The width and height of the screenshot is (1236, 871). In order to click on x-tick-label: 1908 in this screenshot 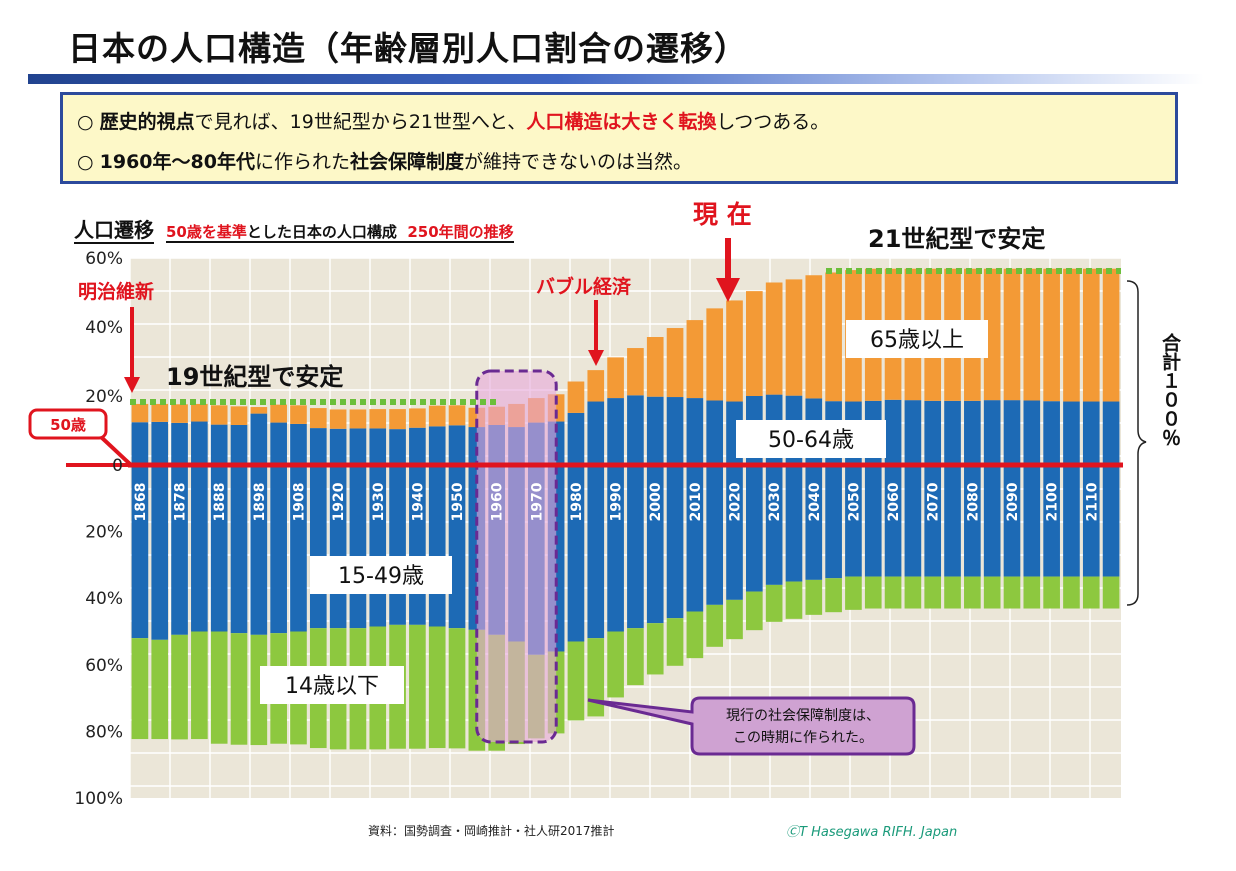, I will do `click(299, 502)`.